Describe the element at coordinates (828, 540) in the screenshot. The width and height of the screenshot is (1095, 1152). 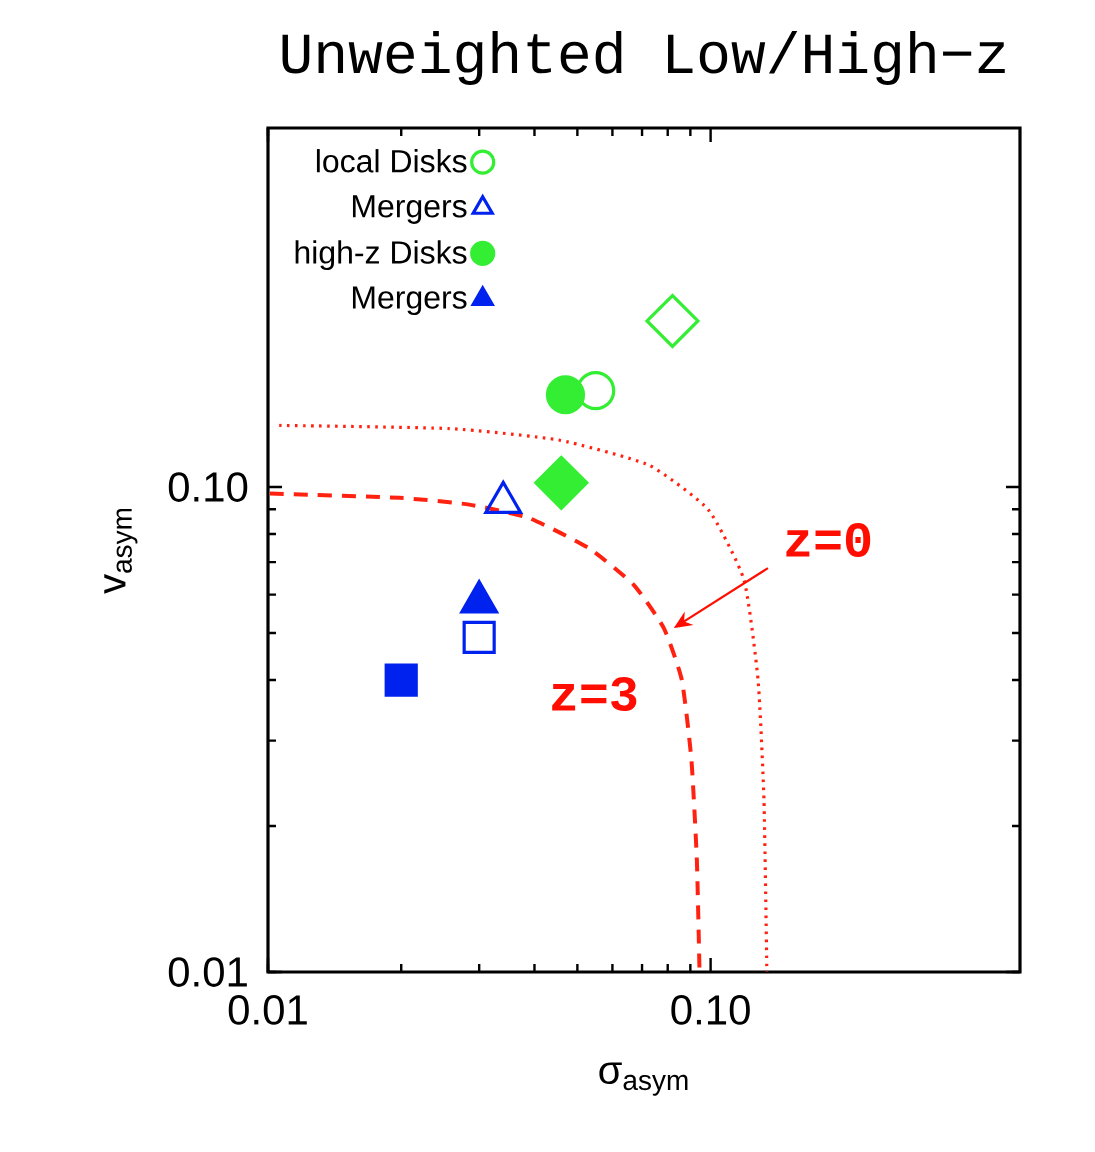
I see `annotation: z=0` at that location.